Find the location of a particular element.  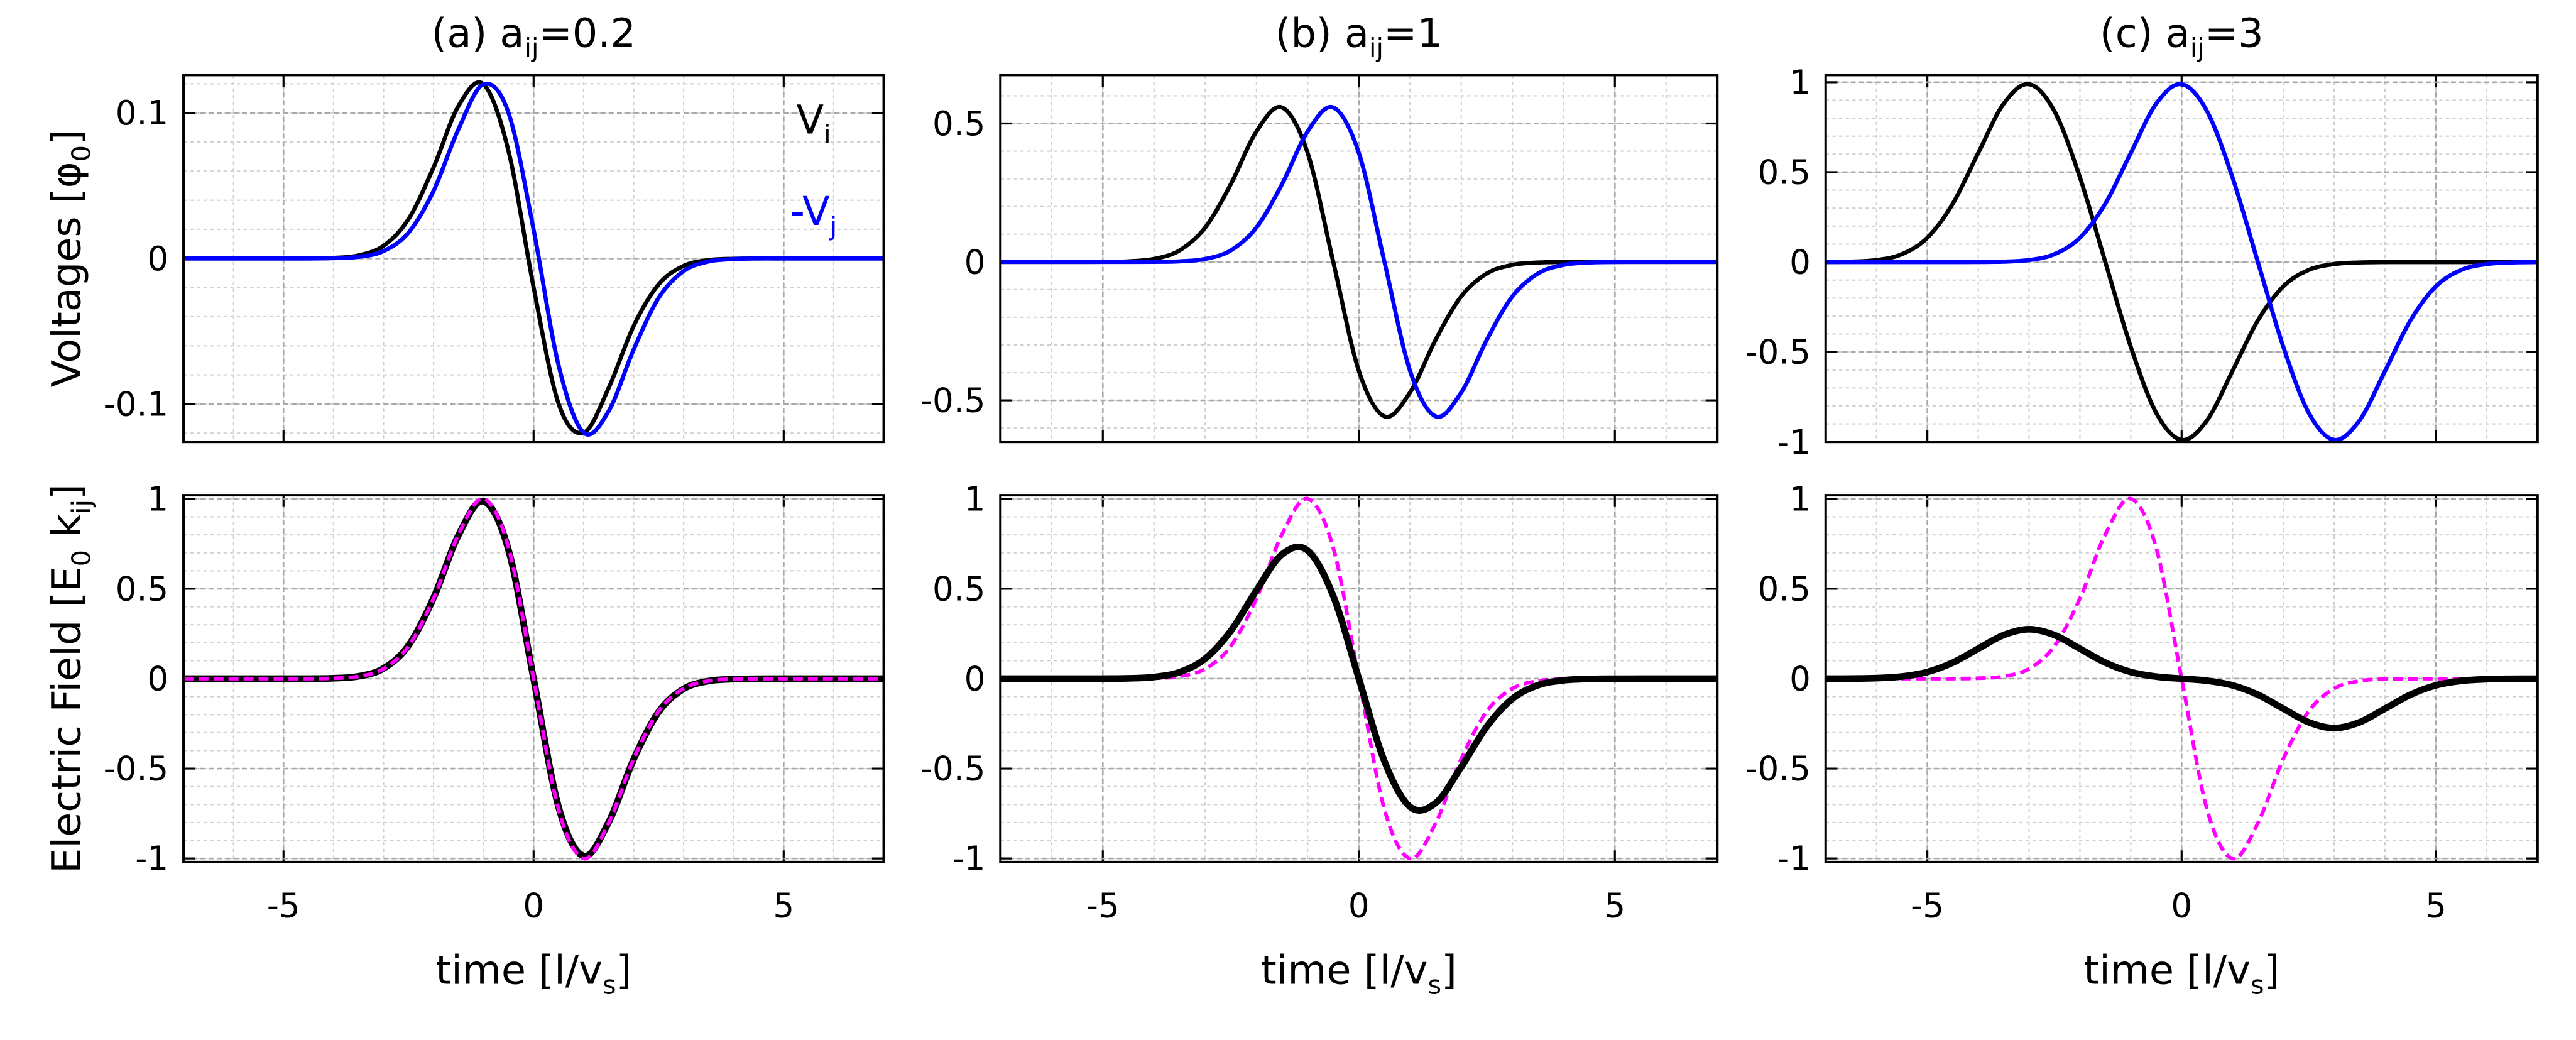

subplot-title: (c) aij=3 is located at coordinates (2182, 36).